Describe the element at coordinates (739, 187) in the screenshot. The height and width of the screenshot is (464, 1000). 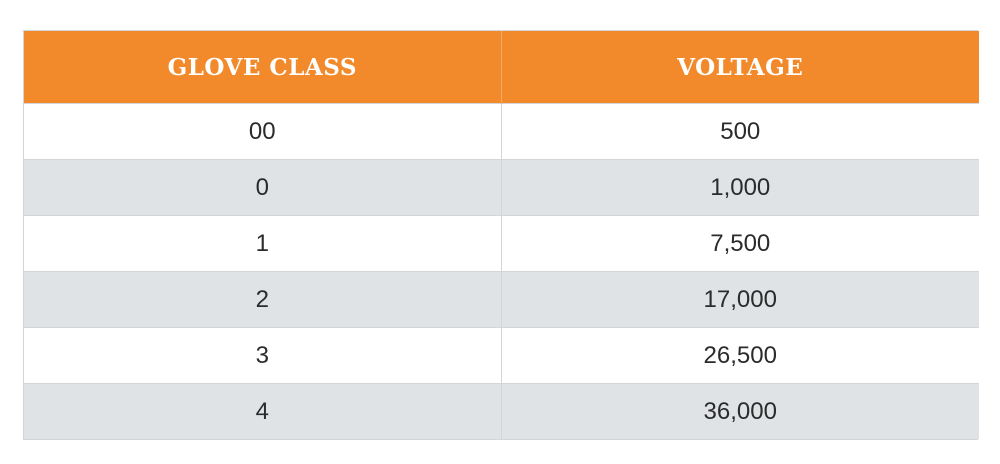
I see `cell-voltage: 1,000` at that location.